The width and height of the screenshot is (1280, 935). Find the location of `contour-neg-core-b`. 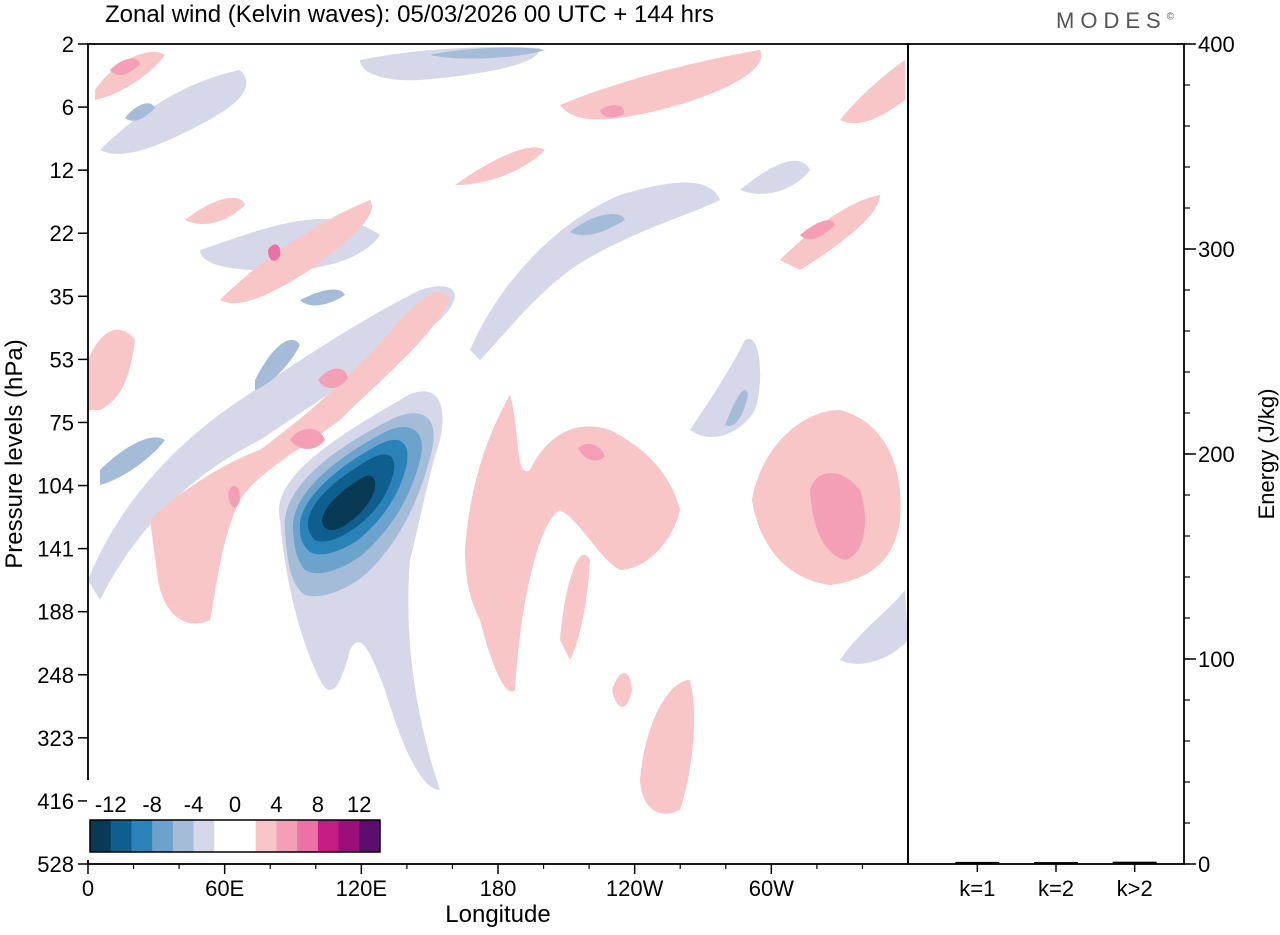

contour-neg-core-b is located at coordinates (277, 364).